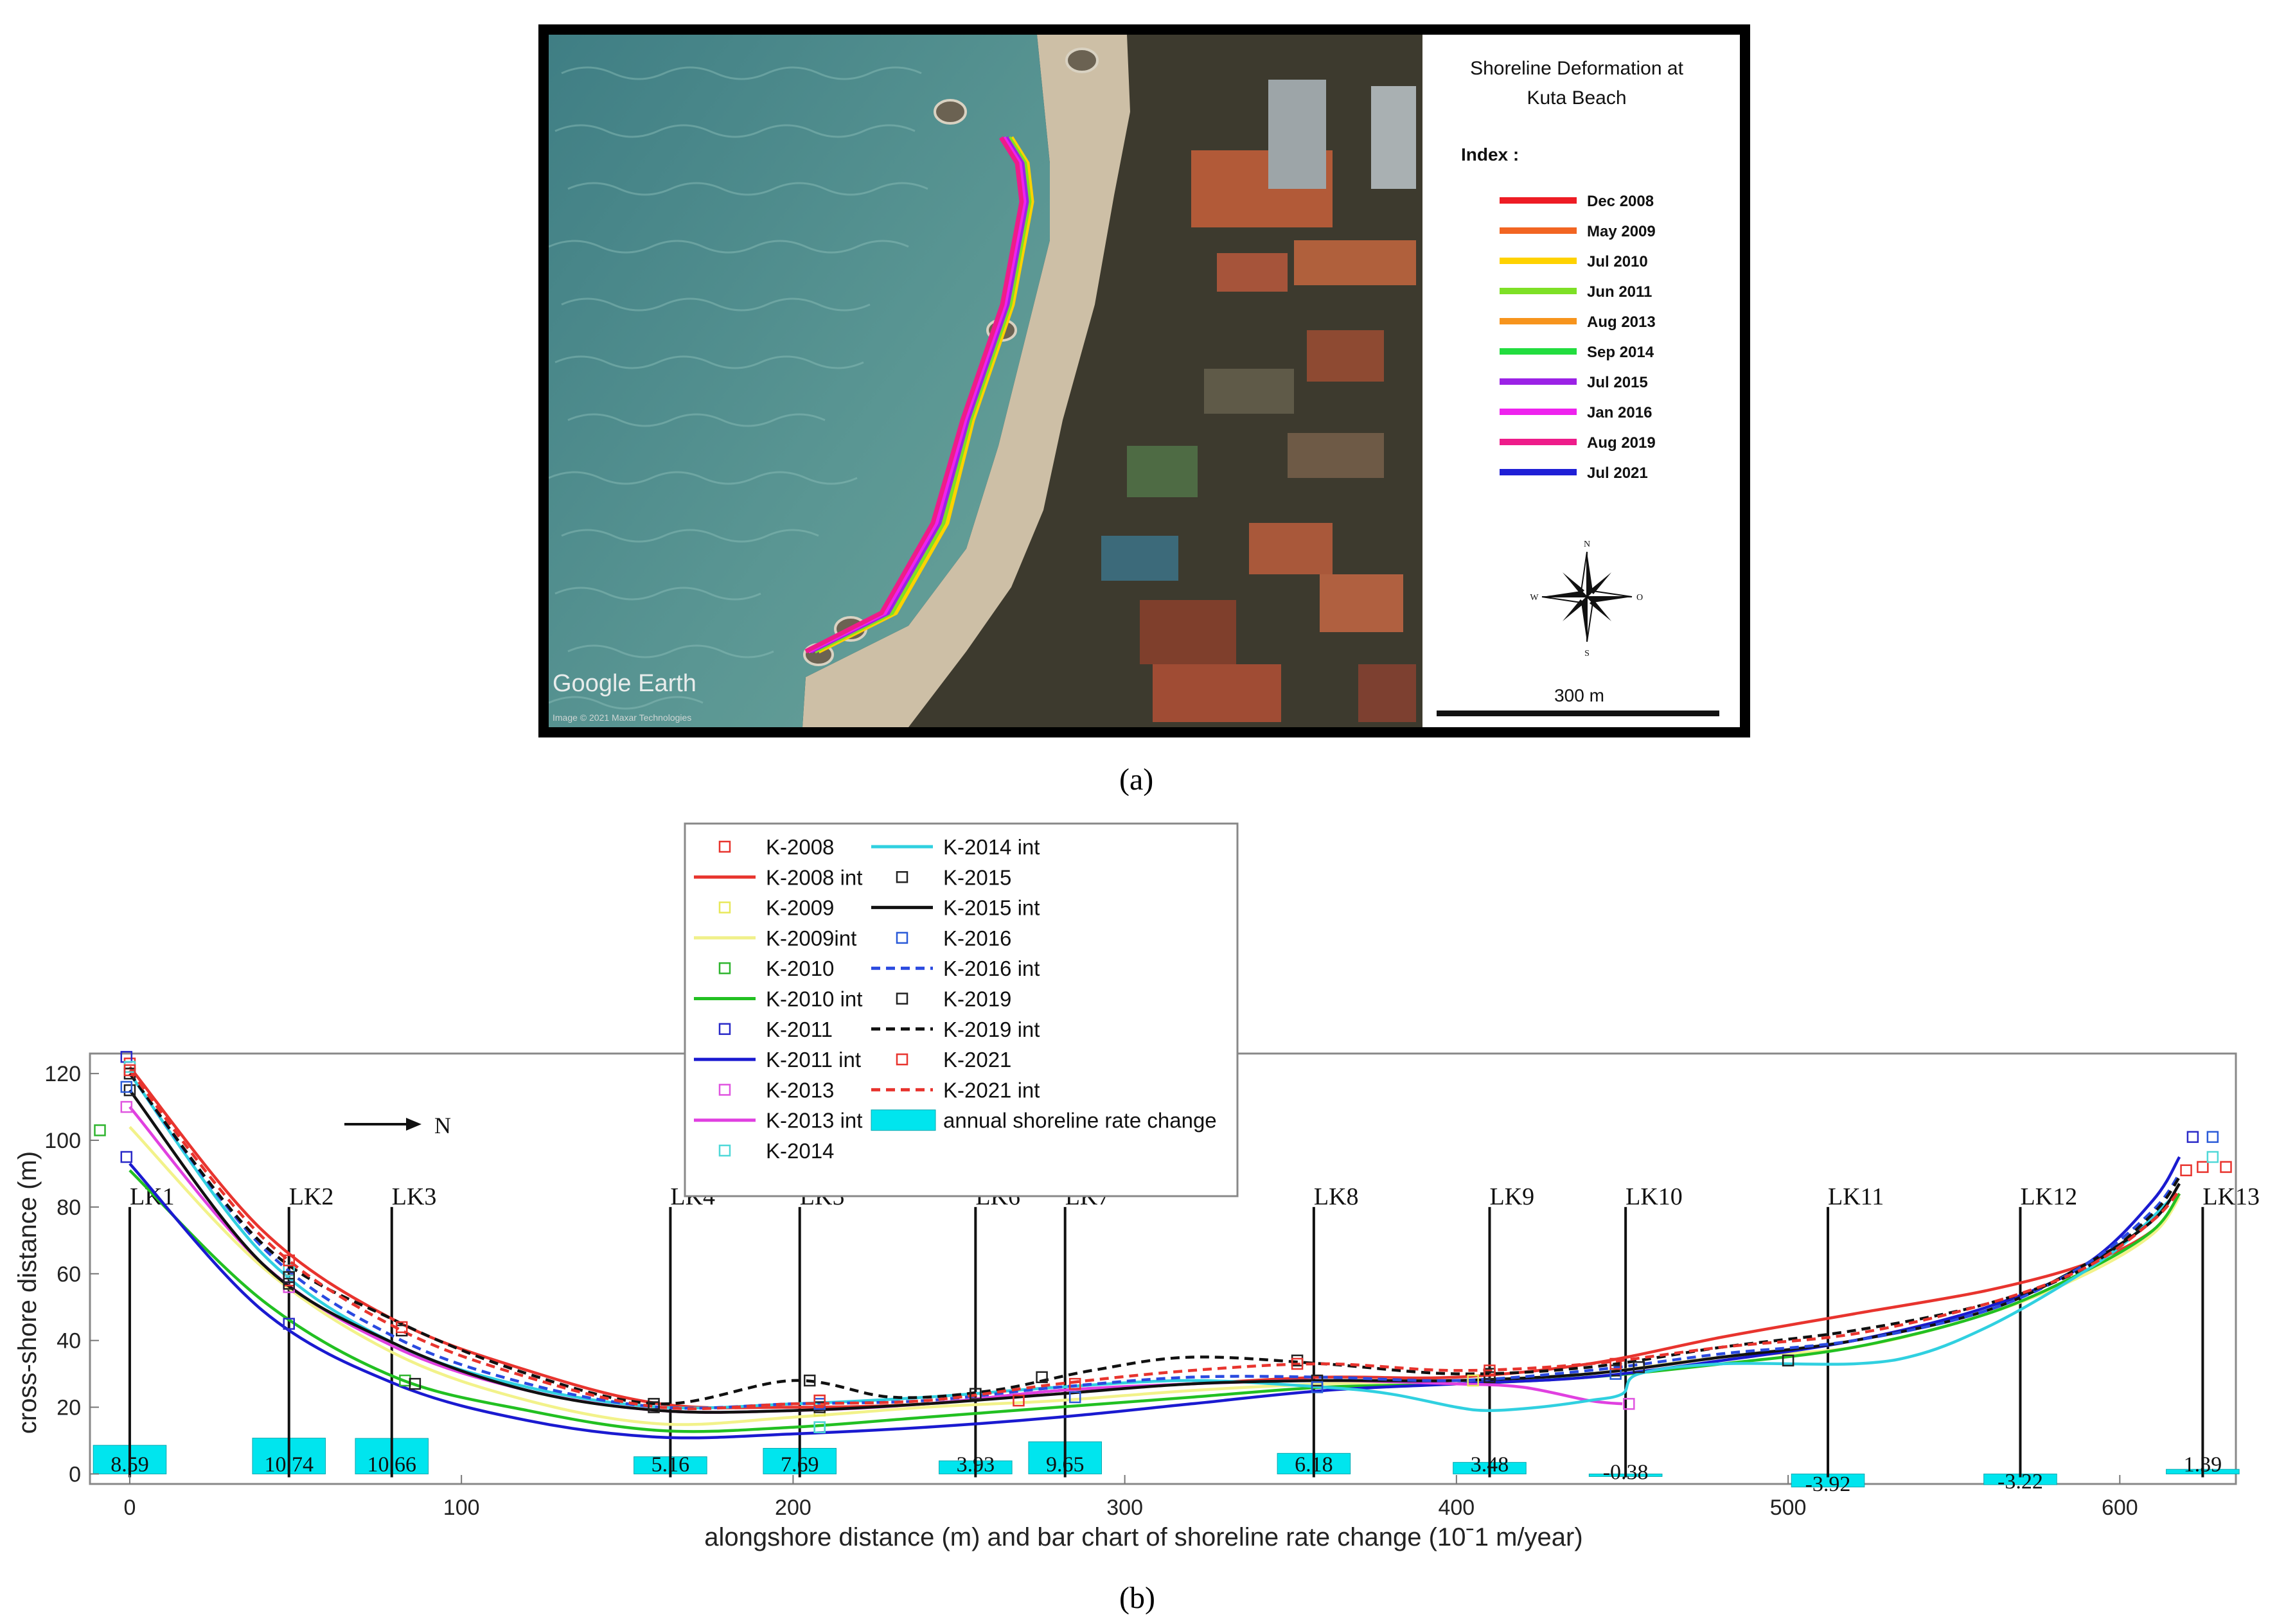  Describe the element at coordinates (1587, 544) in the screenshot. I see `compass-n: N` at that location.